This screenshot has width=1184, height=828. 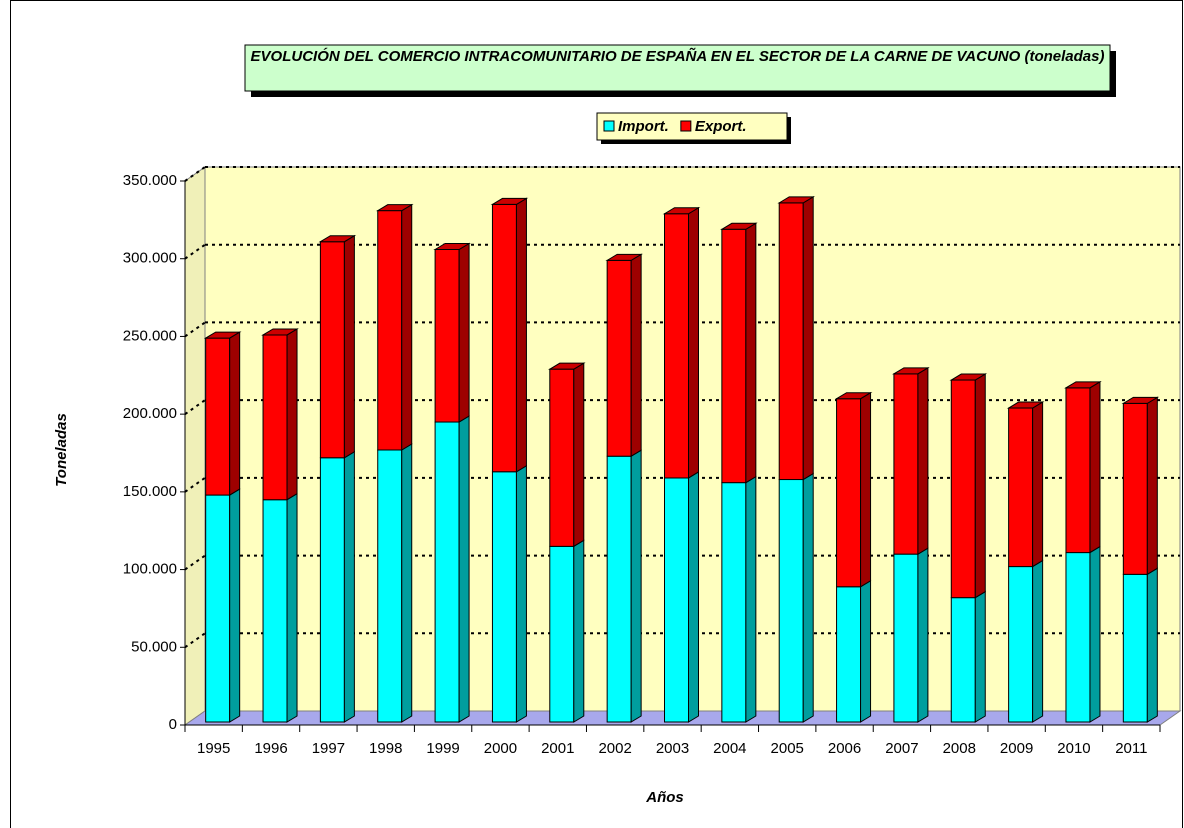 What do you see at coordinates (500, 748) in the screenshot?
I see `x-tick-label: 2000` at bounding box center [500, 748].